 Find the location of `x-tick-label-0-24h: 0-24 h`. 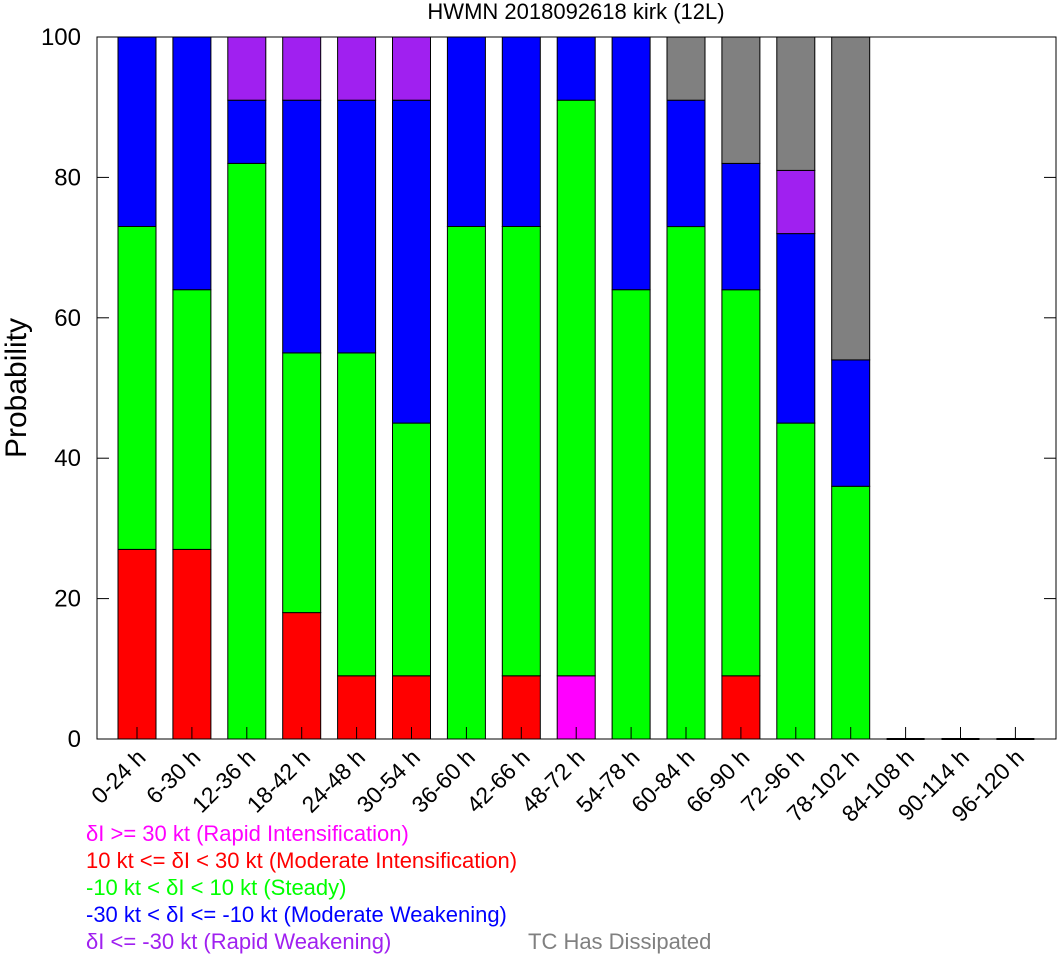

x-tick-label-0-24h: 0-24 h is located at coordinates (118, 776).